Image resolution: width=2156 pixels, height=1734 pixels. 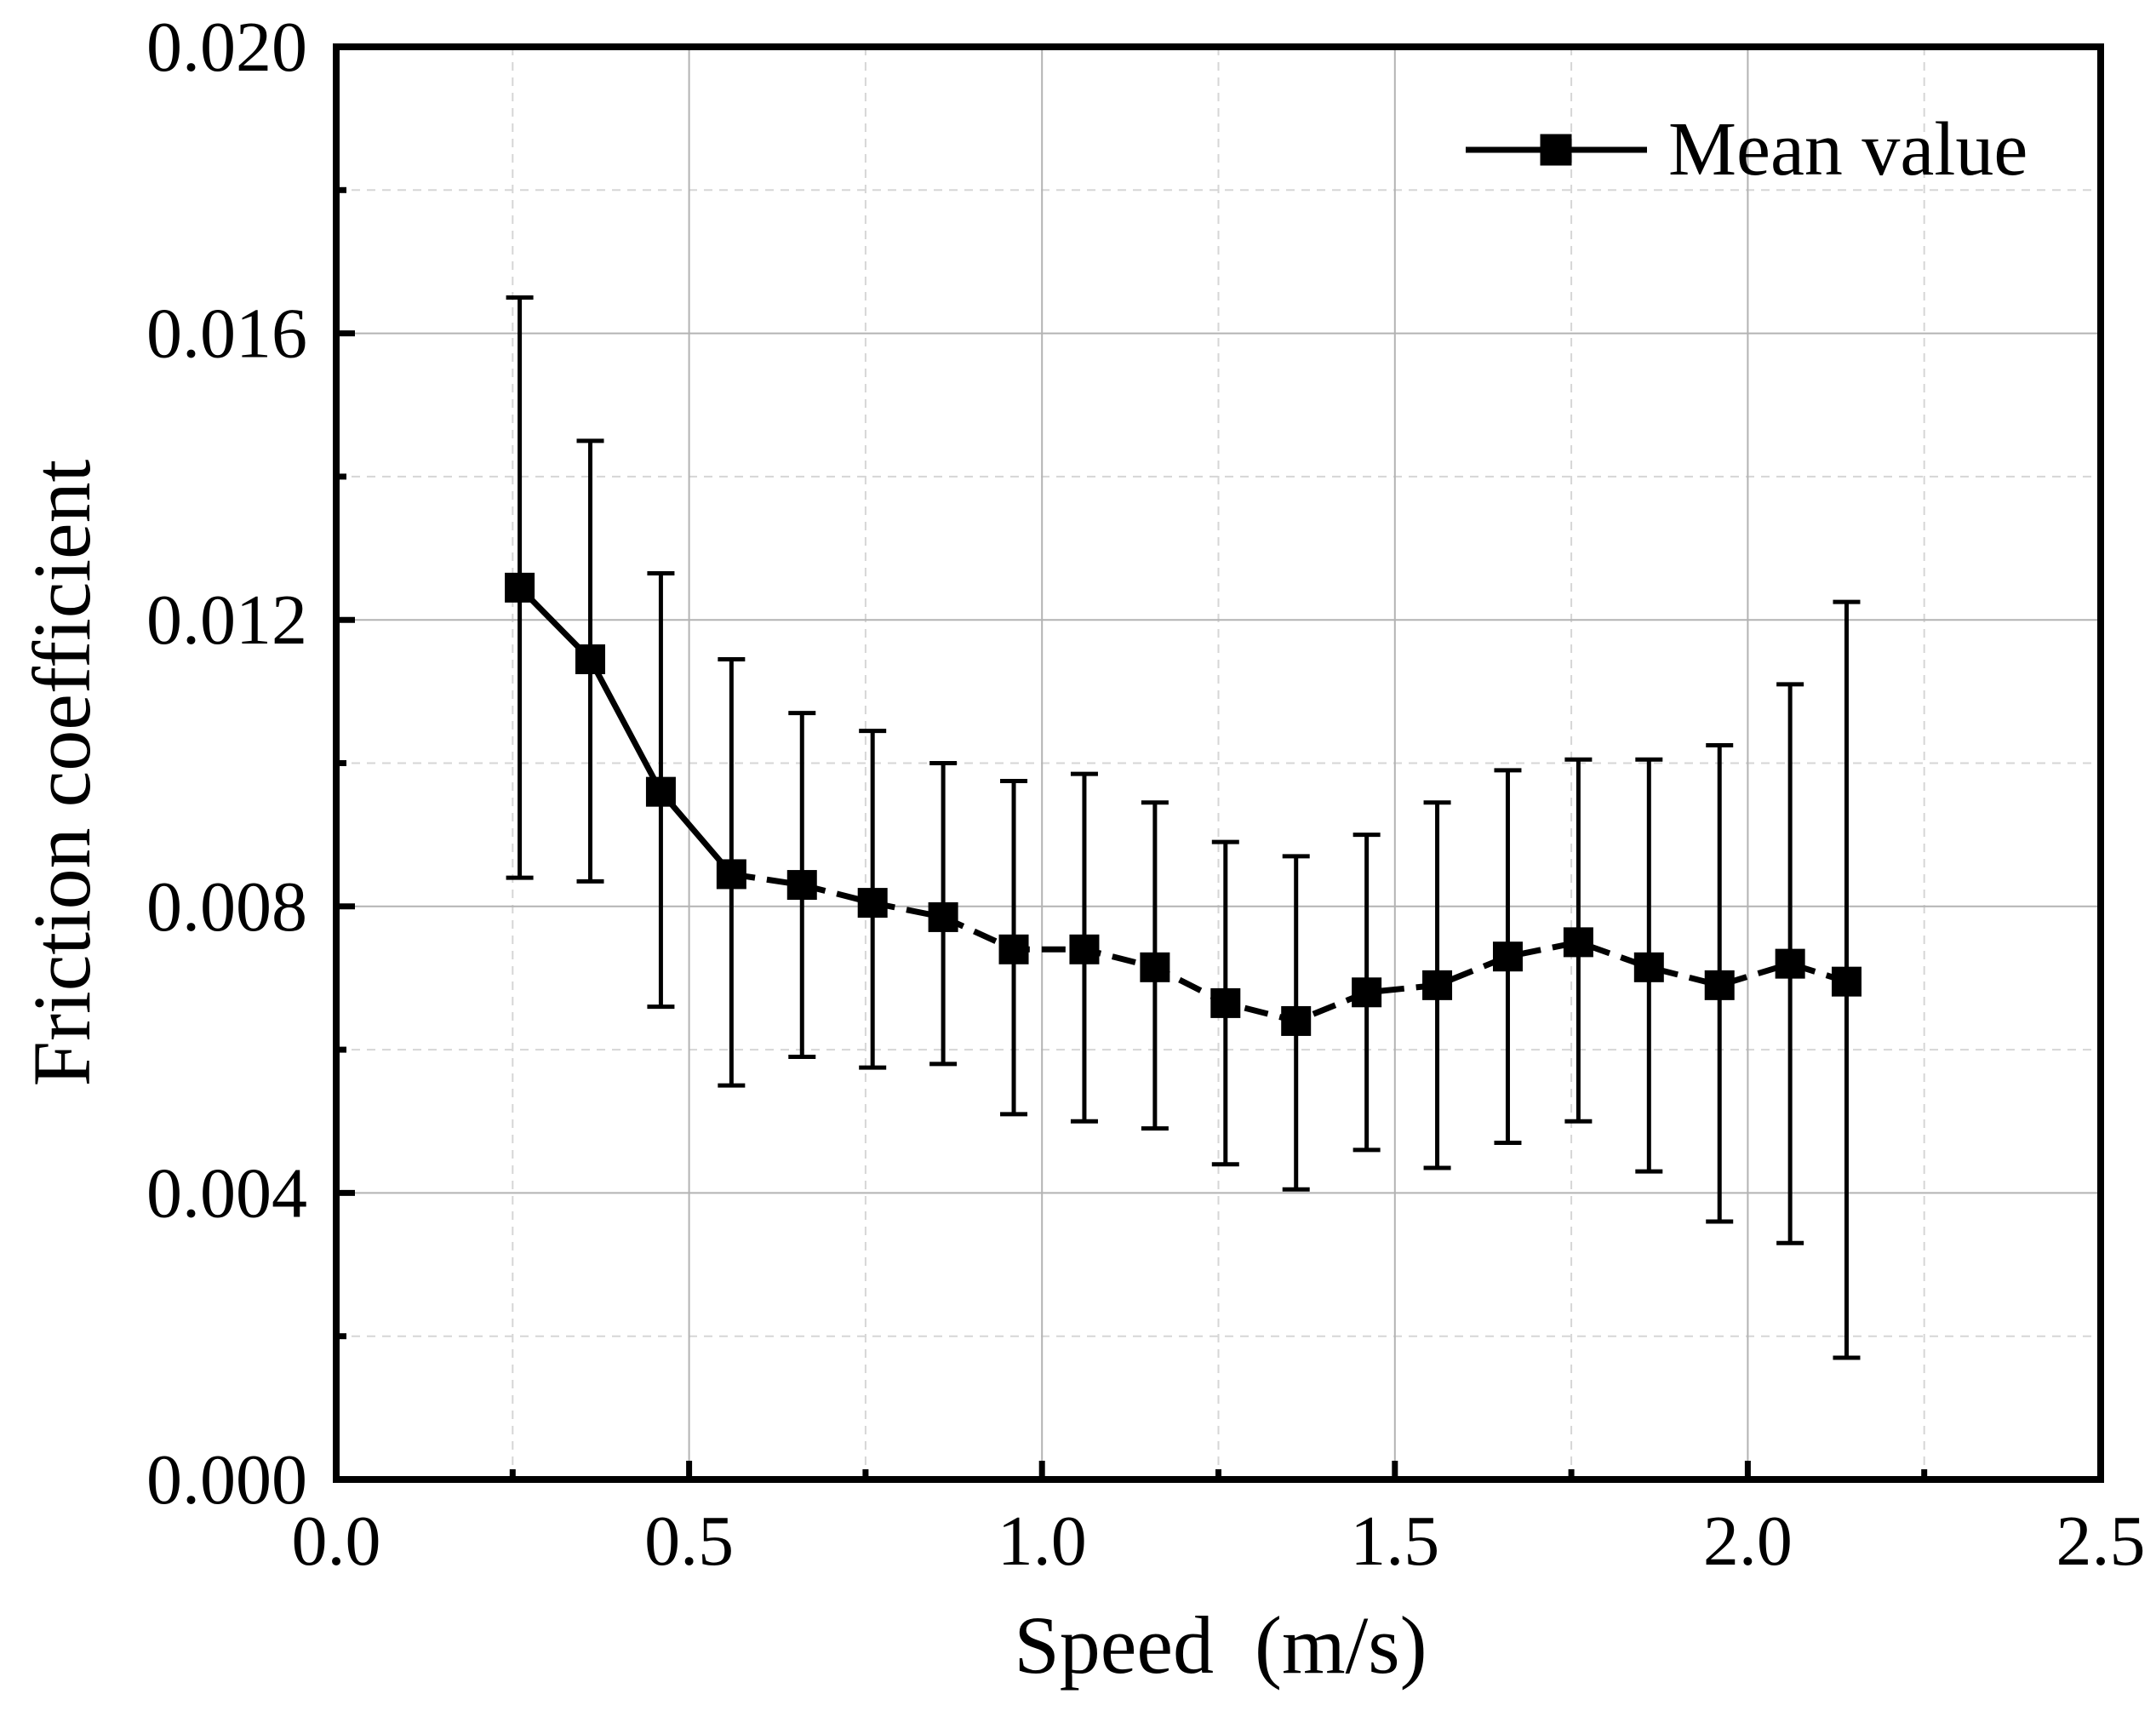 I want to click on x-tick-label: 2.5, so click(x=2101, y=1541).